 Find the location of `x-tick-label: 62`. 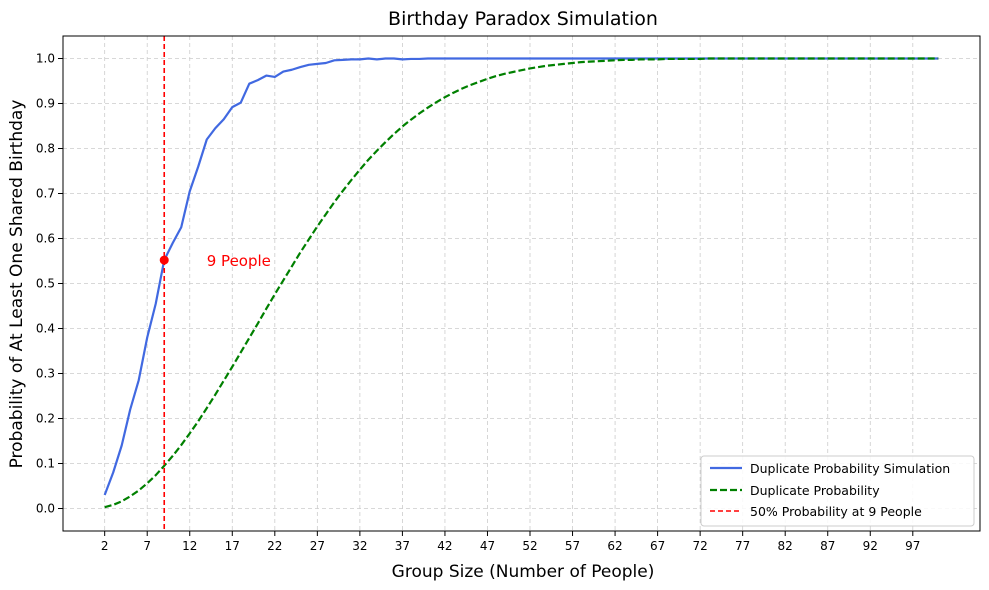

x-tick-label: 62 is located at coordinates (614, 546).